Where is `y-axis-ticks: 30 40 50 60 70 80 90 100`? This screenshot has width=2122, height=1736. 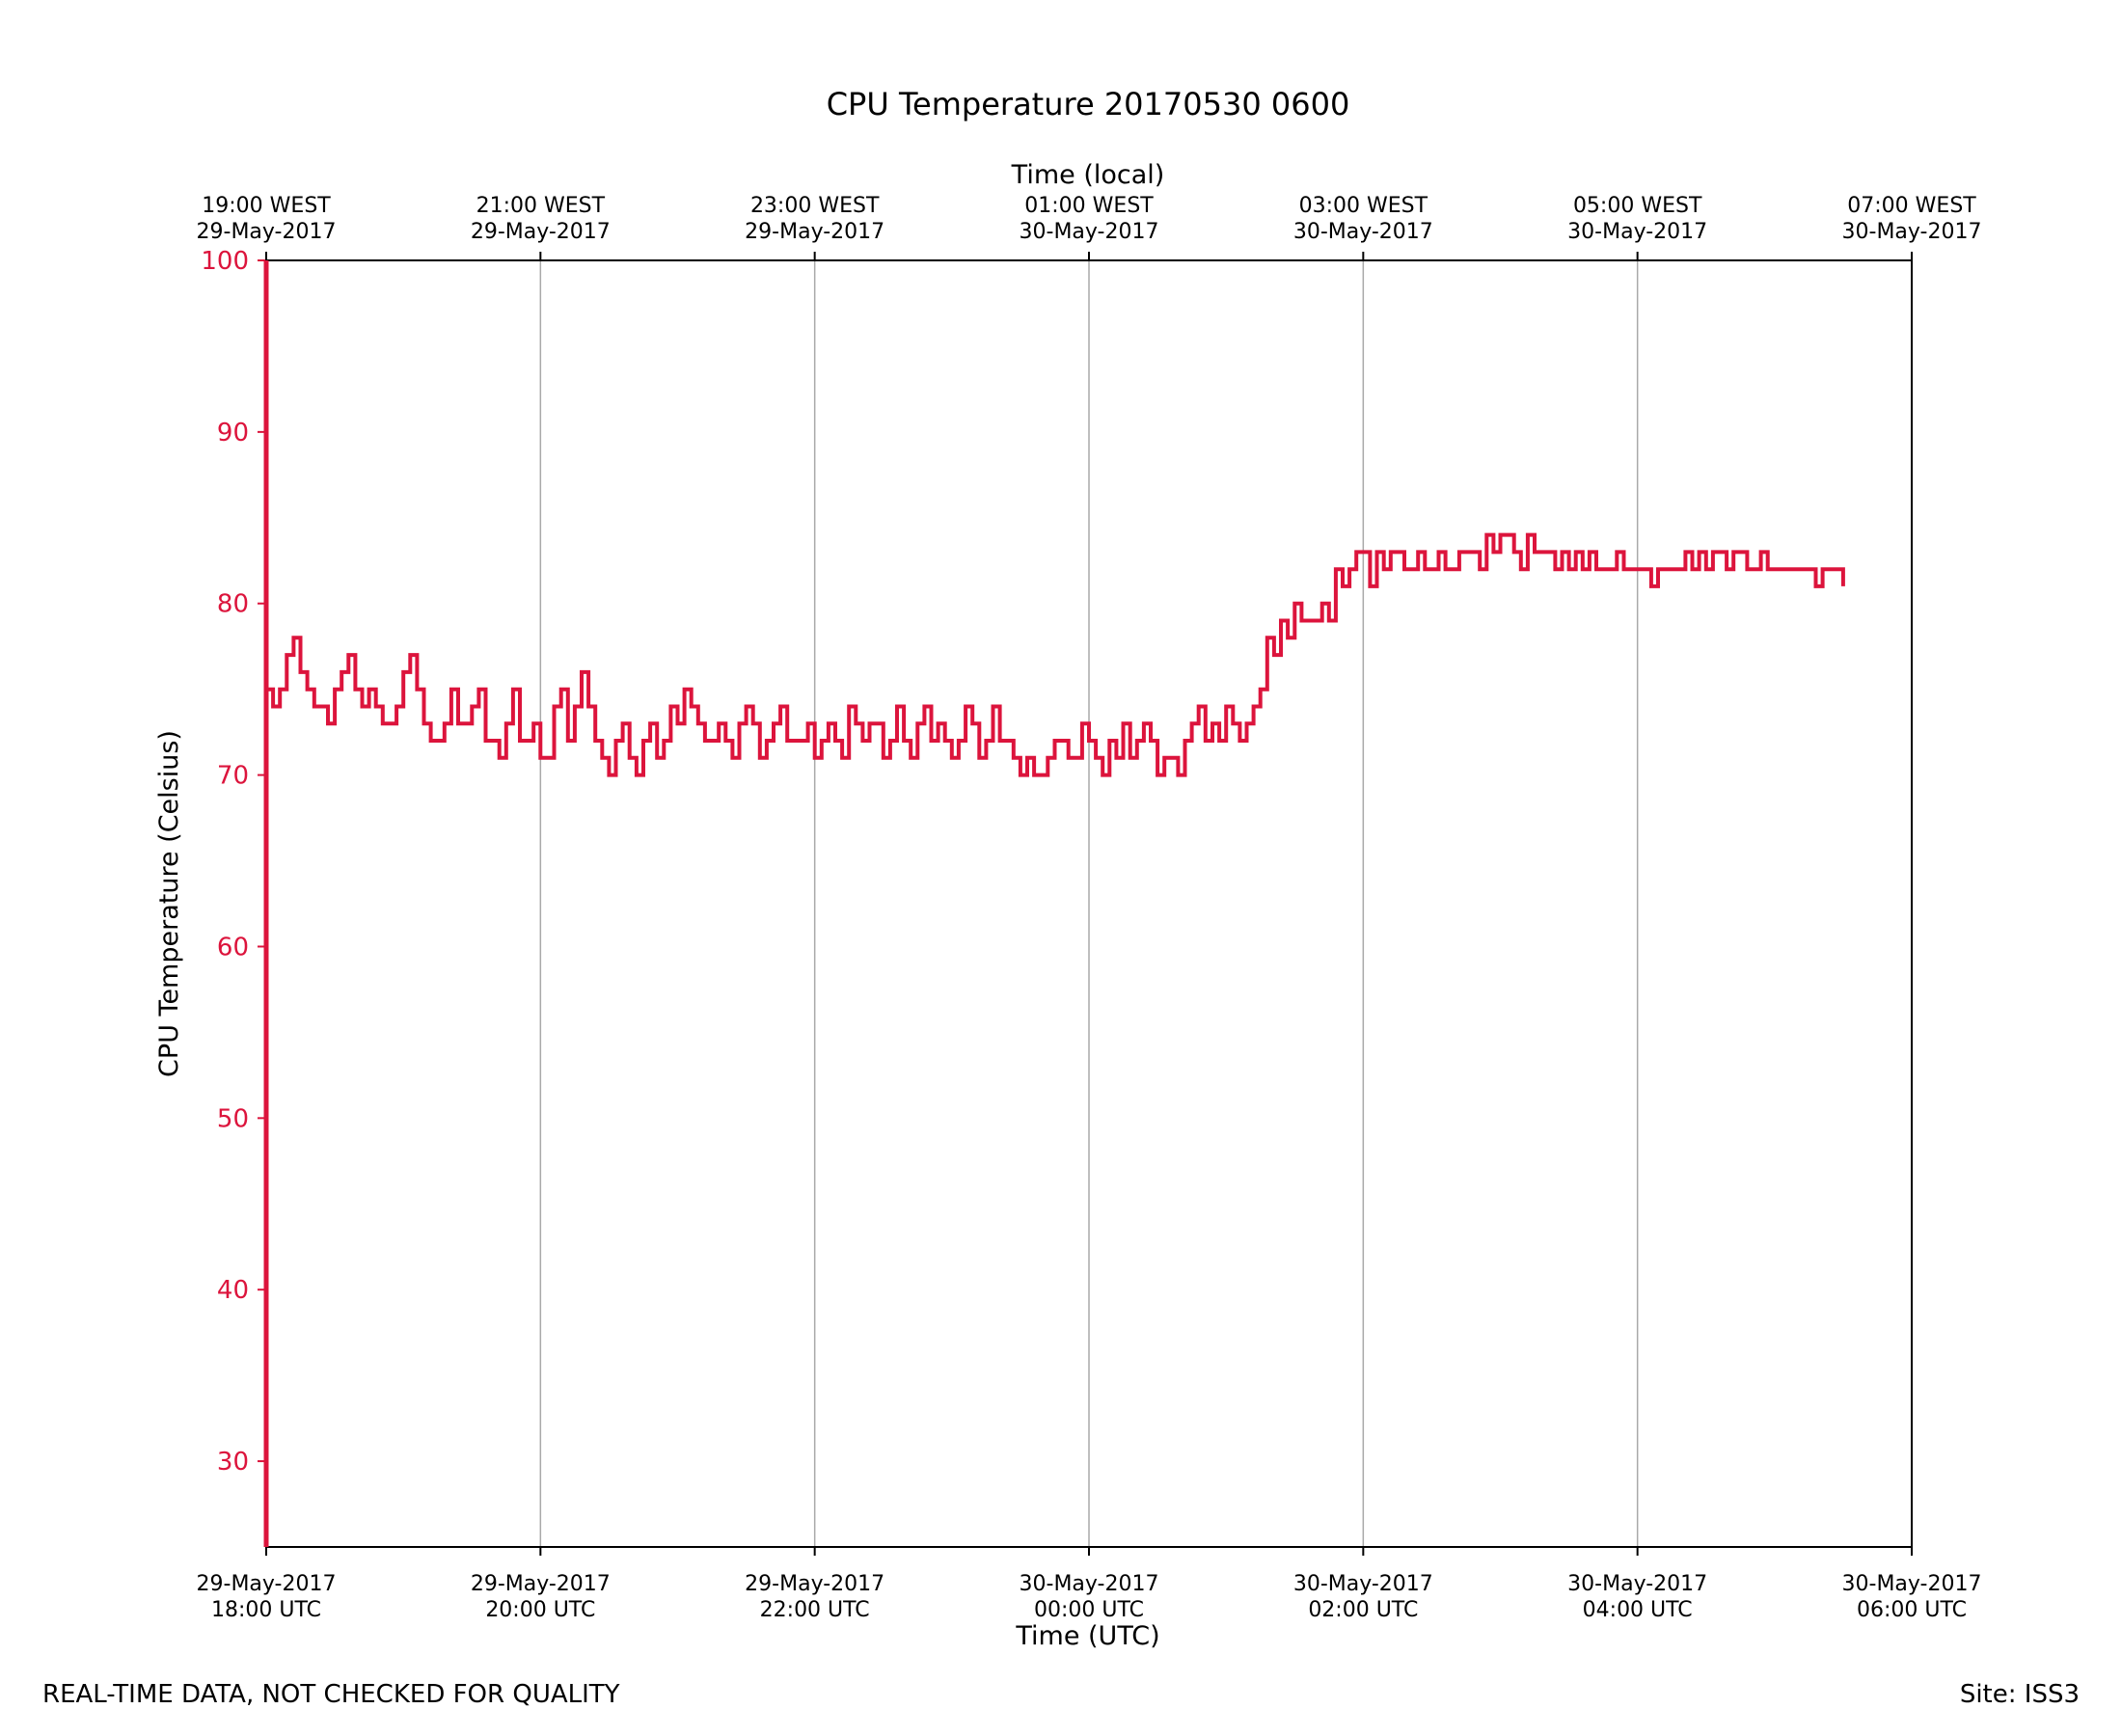 y-axis-ticks: 30 40 50 60 70 80 90 100 is located at coordinates (234, 862).